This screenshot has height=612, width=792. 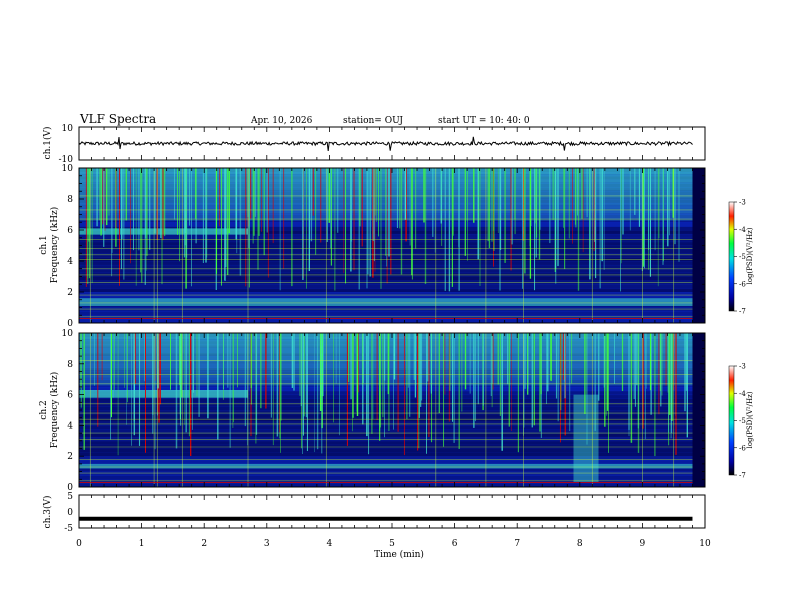 What do you see at coordinates (267, 544) in the screenshot?
I see `x-tick-label: 3` at bounding box center [267, 544].